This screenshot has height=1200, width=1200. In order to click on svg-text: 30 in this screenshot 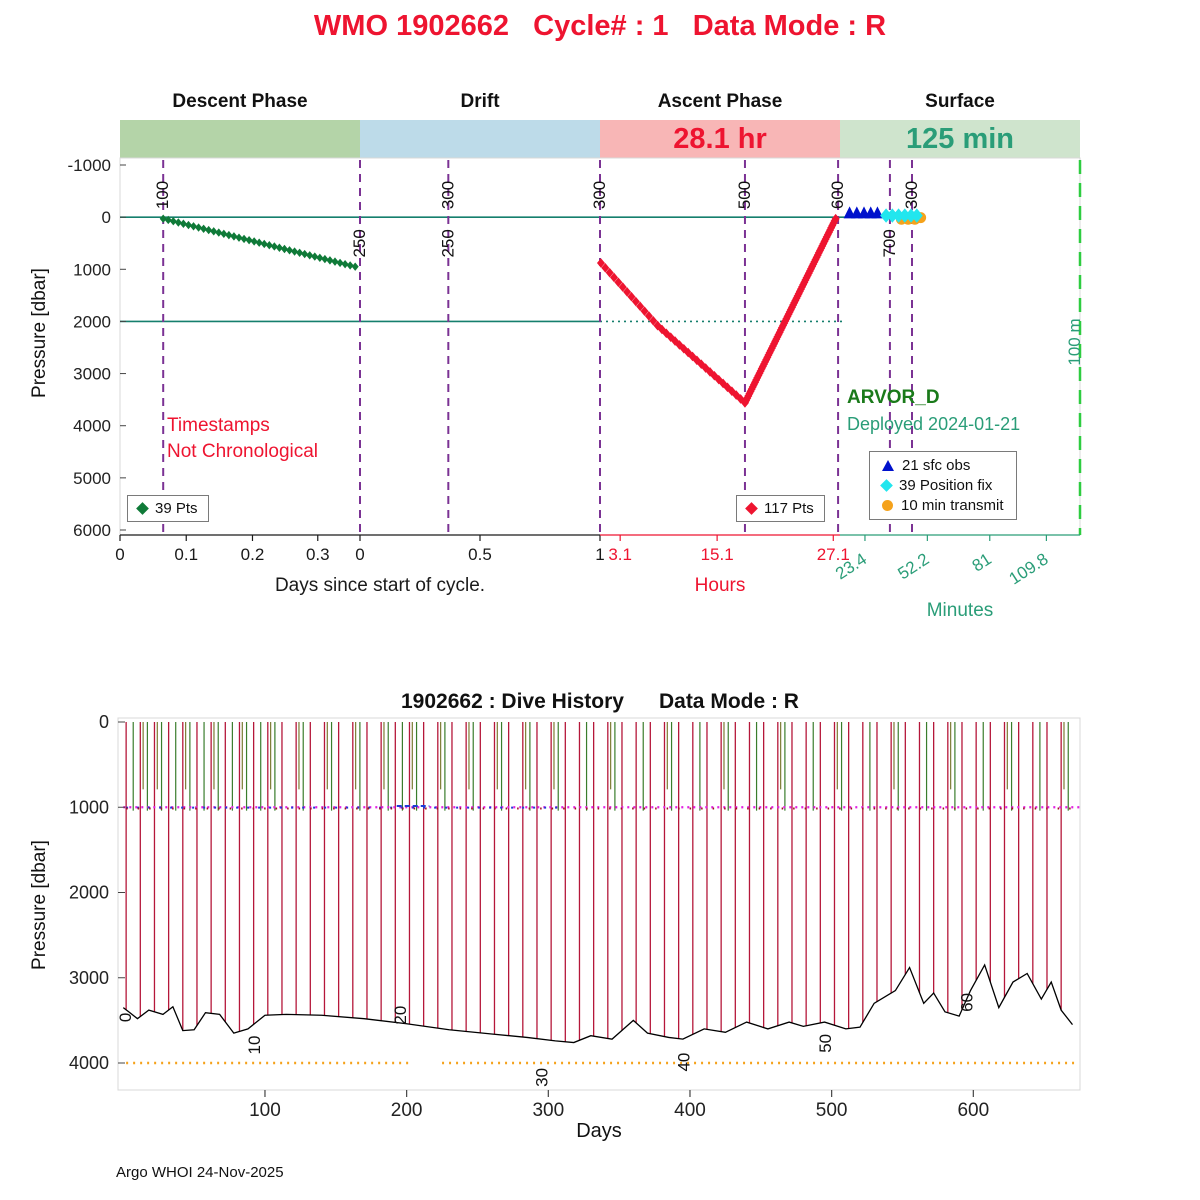, I will do `click(542, 1077)`.